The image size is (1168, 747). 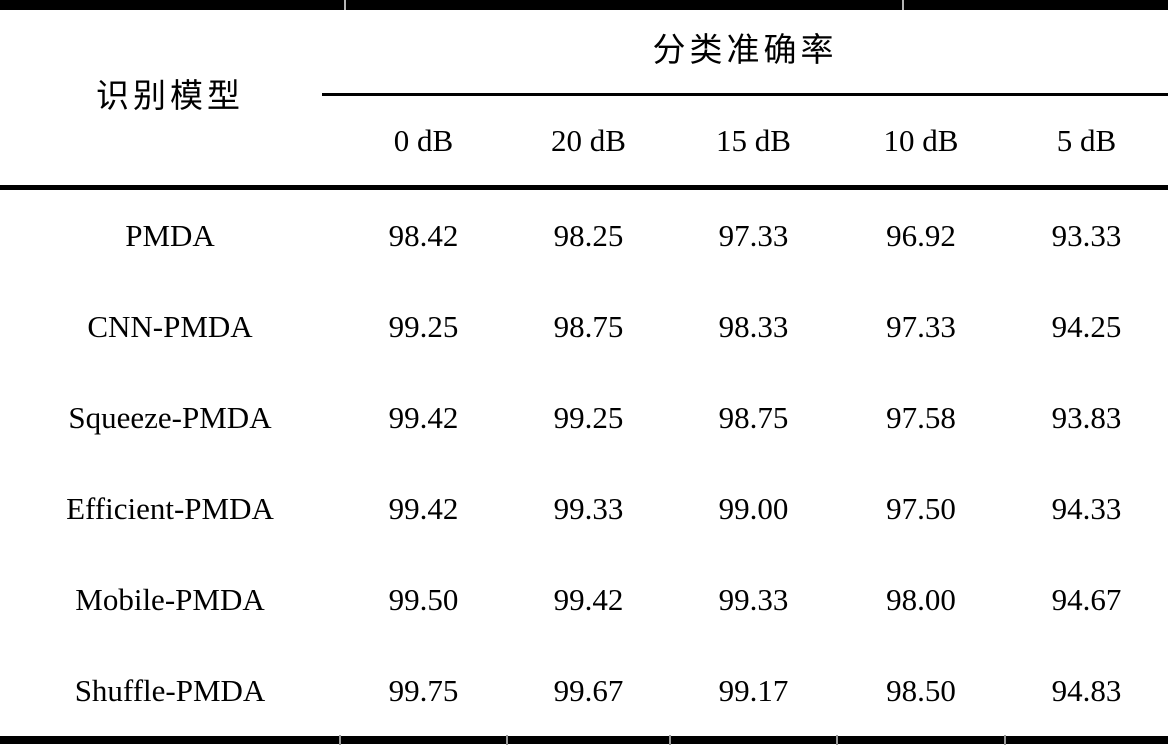 What do you see at coordinates (1086, 508) in the screenshot?
I see `value-cell: 94.33` at bounding box center [1086, 508].